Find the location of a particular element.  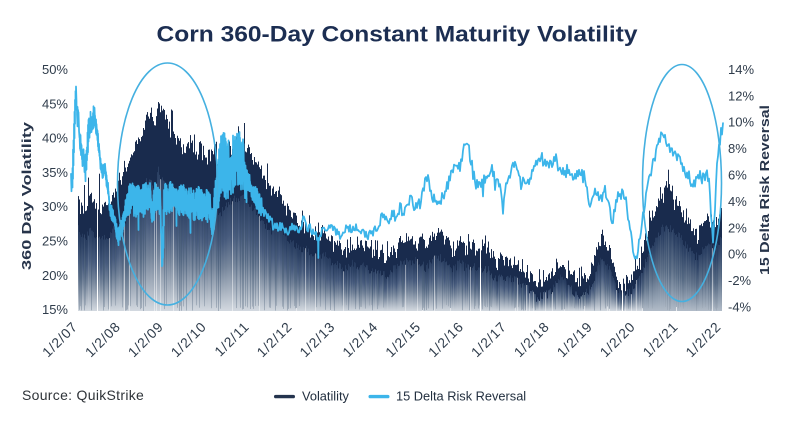

svg-text: 30% is located at coordinates (55, 206).